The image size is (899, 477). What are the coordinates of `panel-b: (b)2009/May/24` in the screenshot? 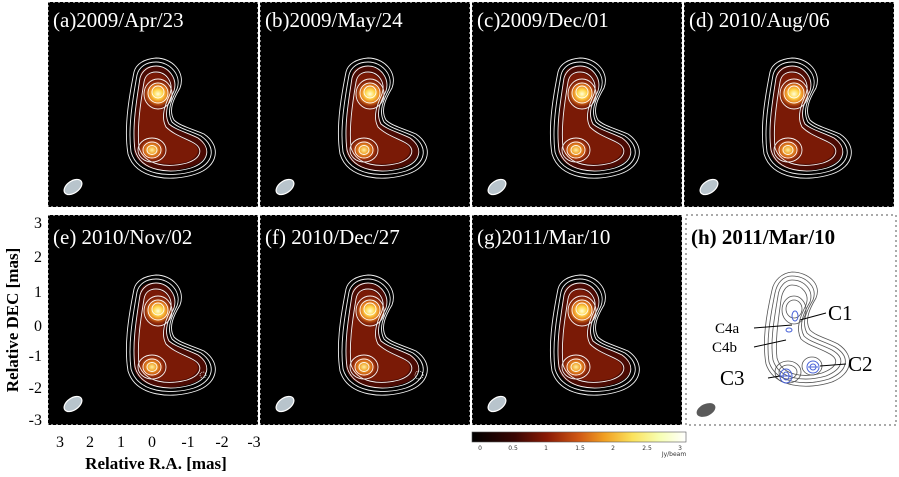 It's located at (365, 104).